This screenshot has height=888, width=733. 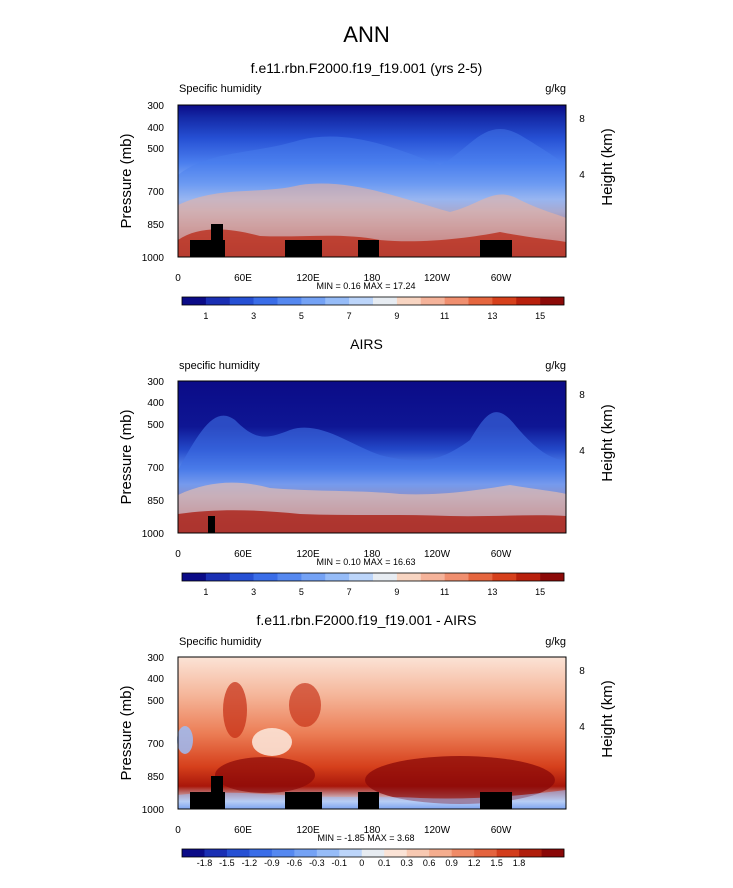 I want to click on colorbar-label: 0.9, so click(x=451, y=863).